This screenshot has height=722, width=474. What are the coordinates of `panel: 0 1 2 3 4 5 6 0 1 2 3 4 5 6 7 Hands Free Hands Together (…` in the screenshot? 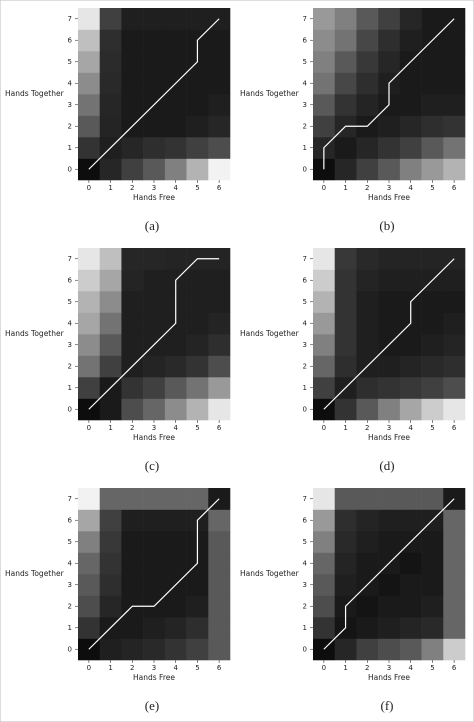 It's located at (118, 120).